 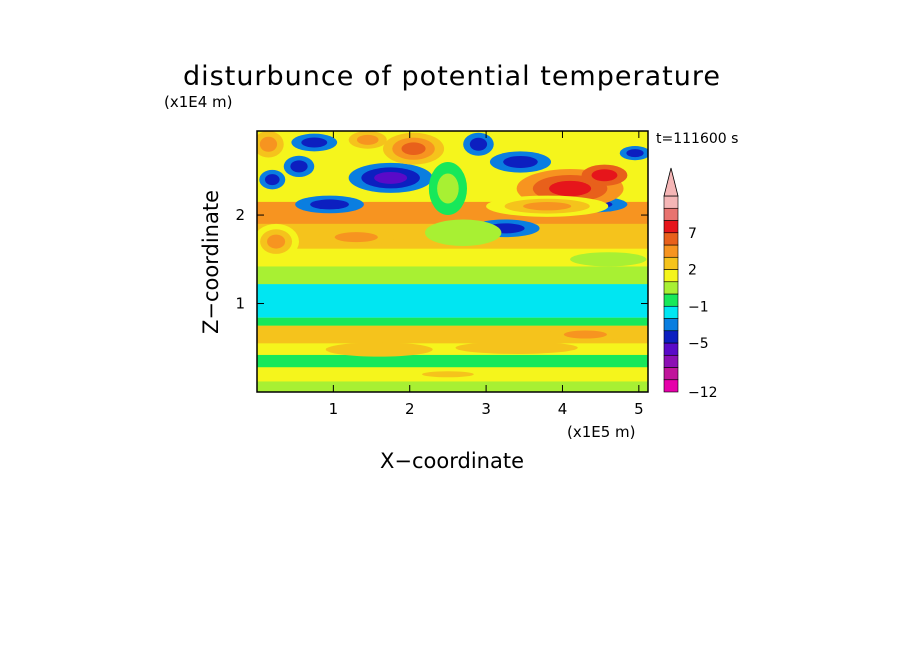 I want to click on y-axis: 12, so click(x=441, y=259).